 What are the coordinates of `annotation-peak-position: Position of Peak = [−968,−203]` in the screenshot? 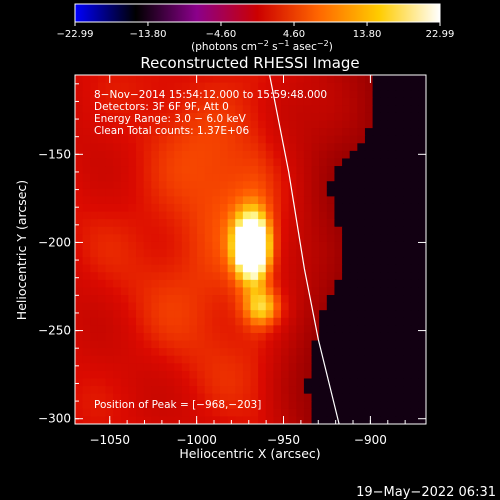 It's located at (177, 405).